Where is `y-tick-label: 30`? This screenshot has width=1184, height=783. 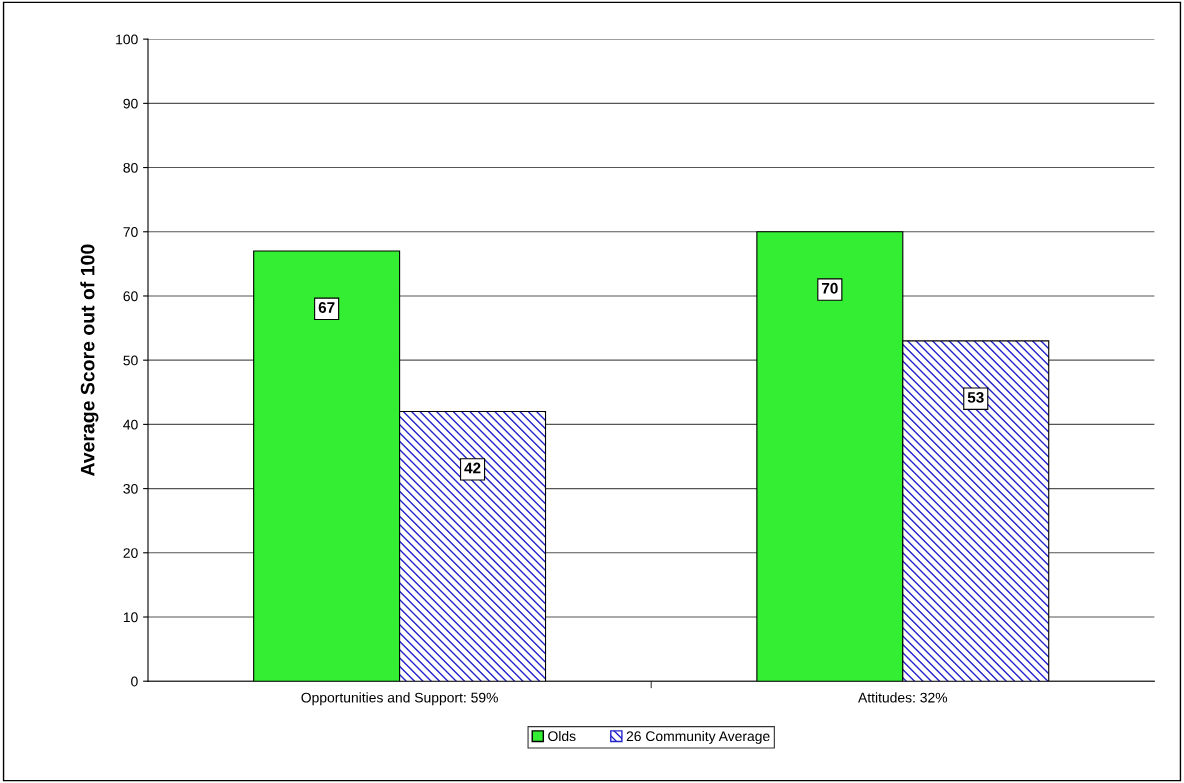
y-tick-label: 30 is located at coordinates (130, 488).